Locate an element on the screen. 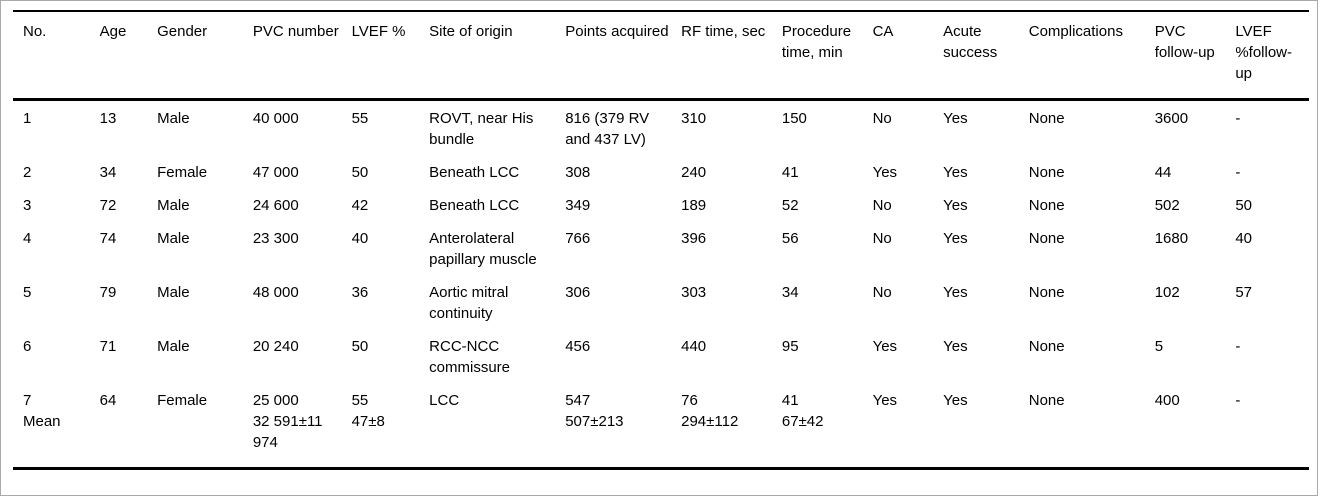  col-header-lvef-follow-up: LVEF %follow-up is located at coordinates (1272, 56).